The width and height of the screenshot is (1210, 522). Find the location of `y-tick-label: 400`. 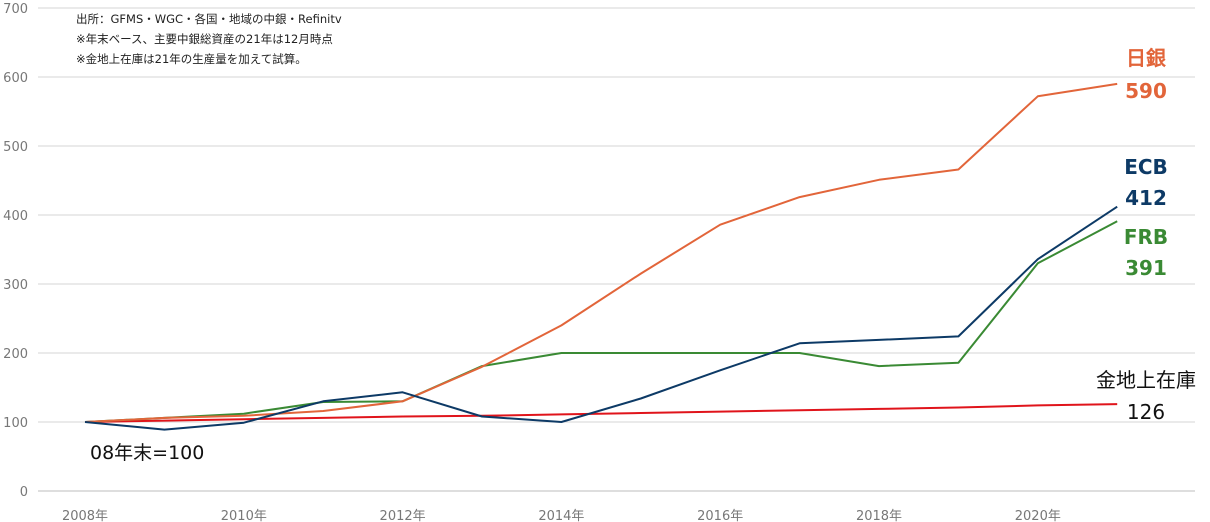

y-tick-label: 400 is located at coordinates (15, 216).